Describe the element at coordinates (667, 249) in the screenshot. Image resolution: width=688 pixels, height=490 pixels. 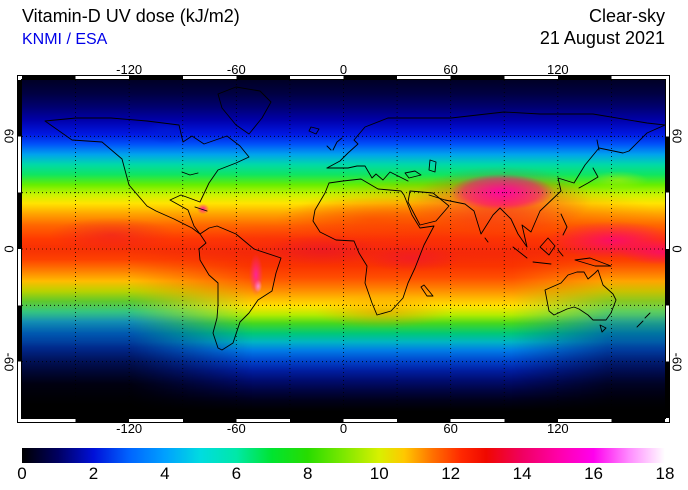
I see `map-border-right` at that location.